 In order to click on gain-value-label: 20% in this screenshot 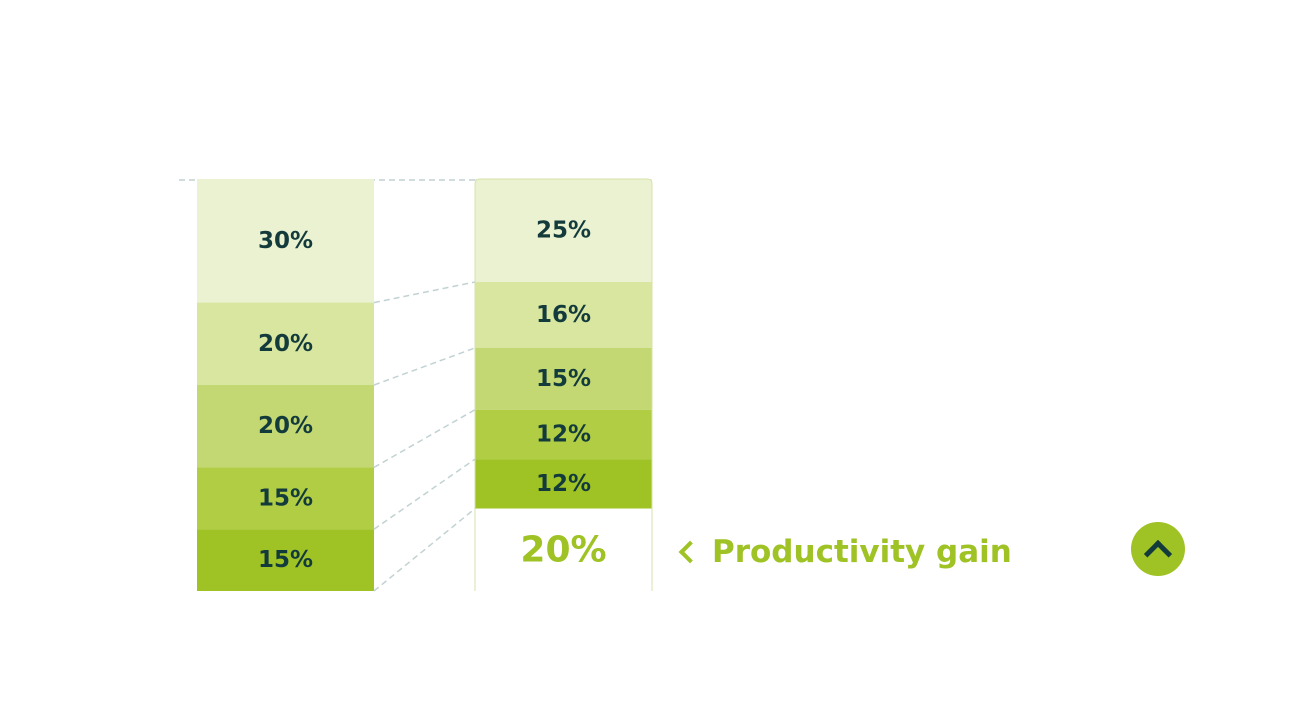, I will do `click(563, 549)`.